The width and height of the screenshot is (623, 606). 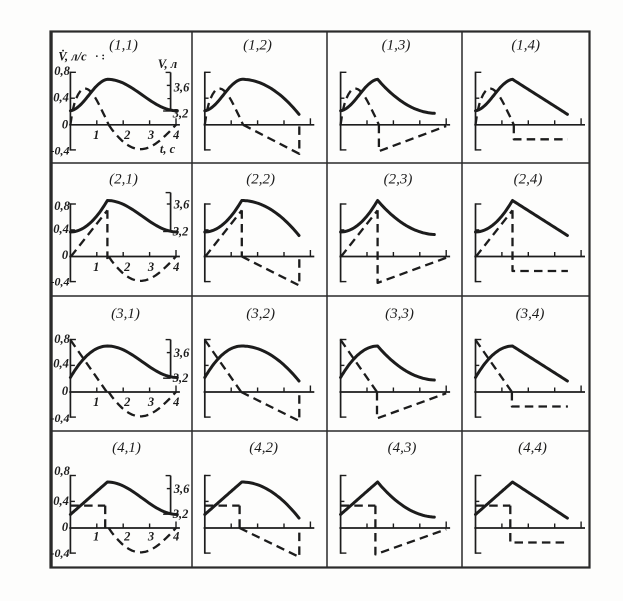 I want to click on svg-text: (2,2), so click(x=260, y=180).